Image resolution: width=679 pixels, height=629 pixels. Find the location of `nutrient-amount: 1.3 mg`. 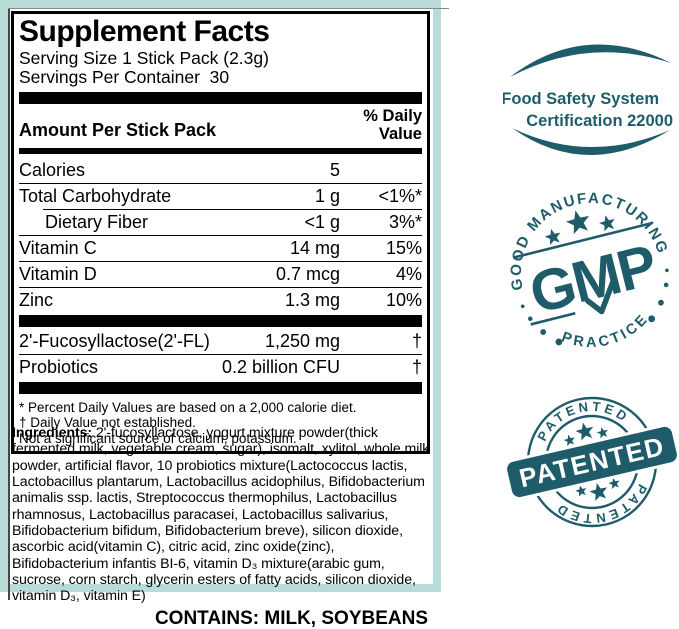

nutrient-amount: 1.3 mg is located at coordinates (312, 299).